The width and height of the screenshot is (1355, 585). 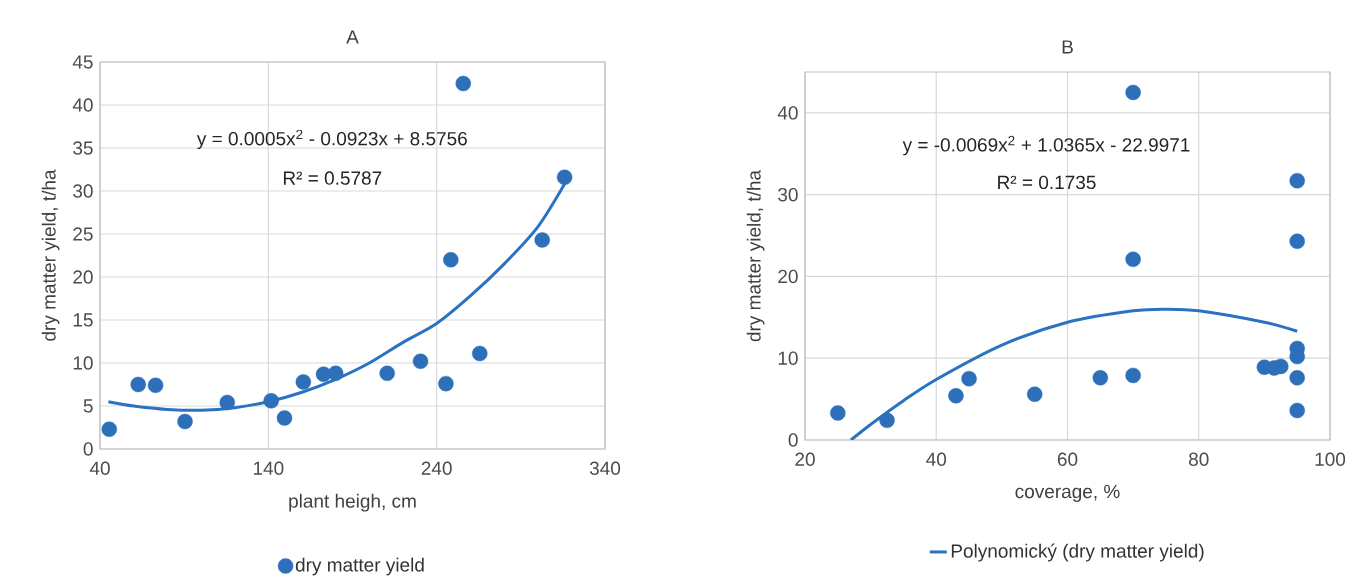 What do you see at coordinates (359, 566) in the screenshot?
I see `legend-label: dry matter yield` at bounding box center [359, 566].